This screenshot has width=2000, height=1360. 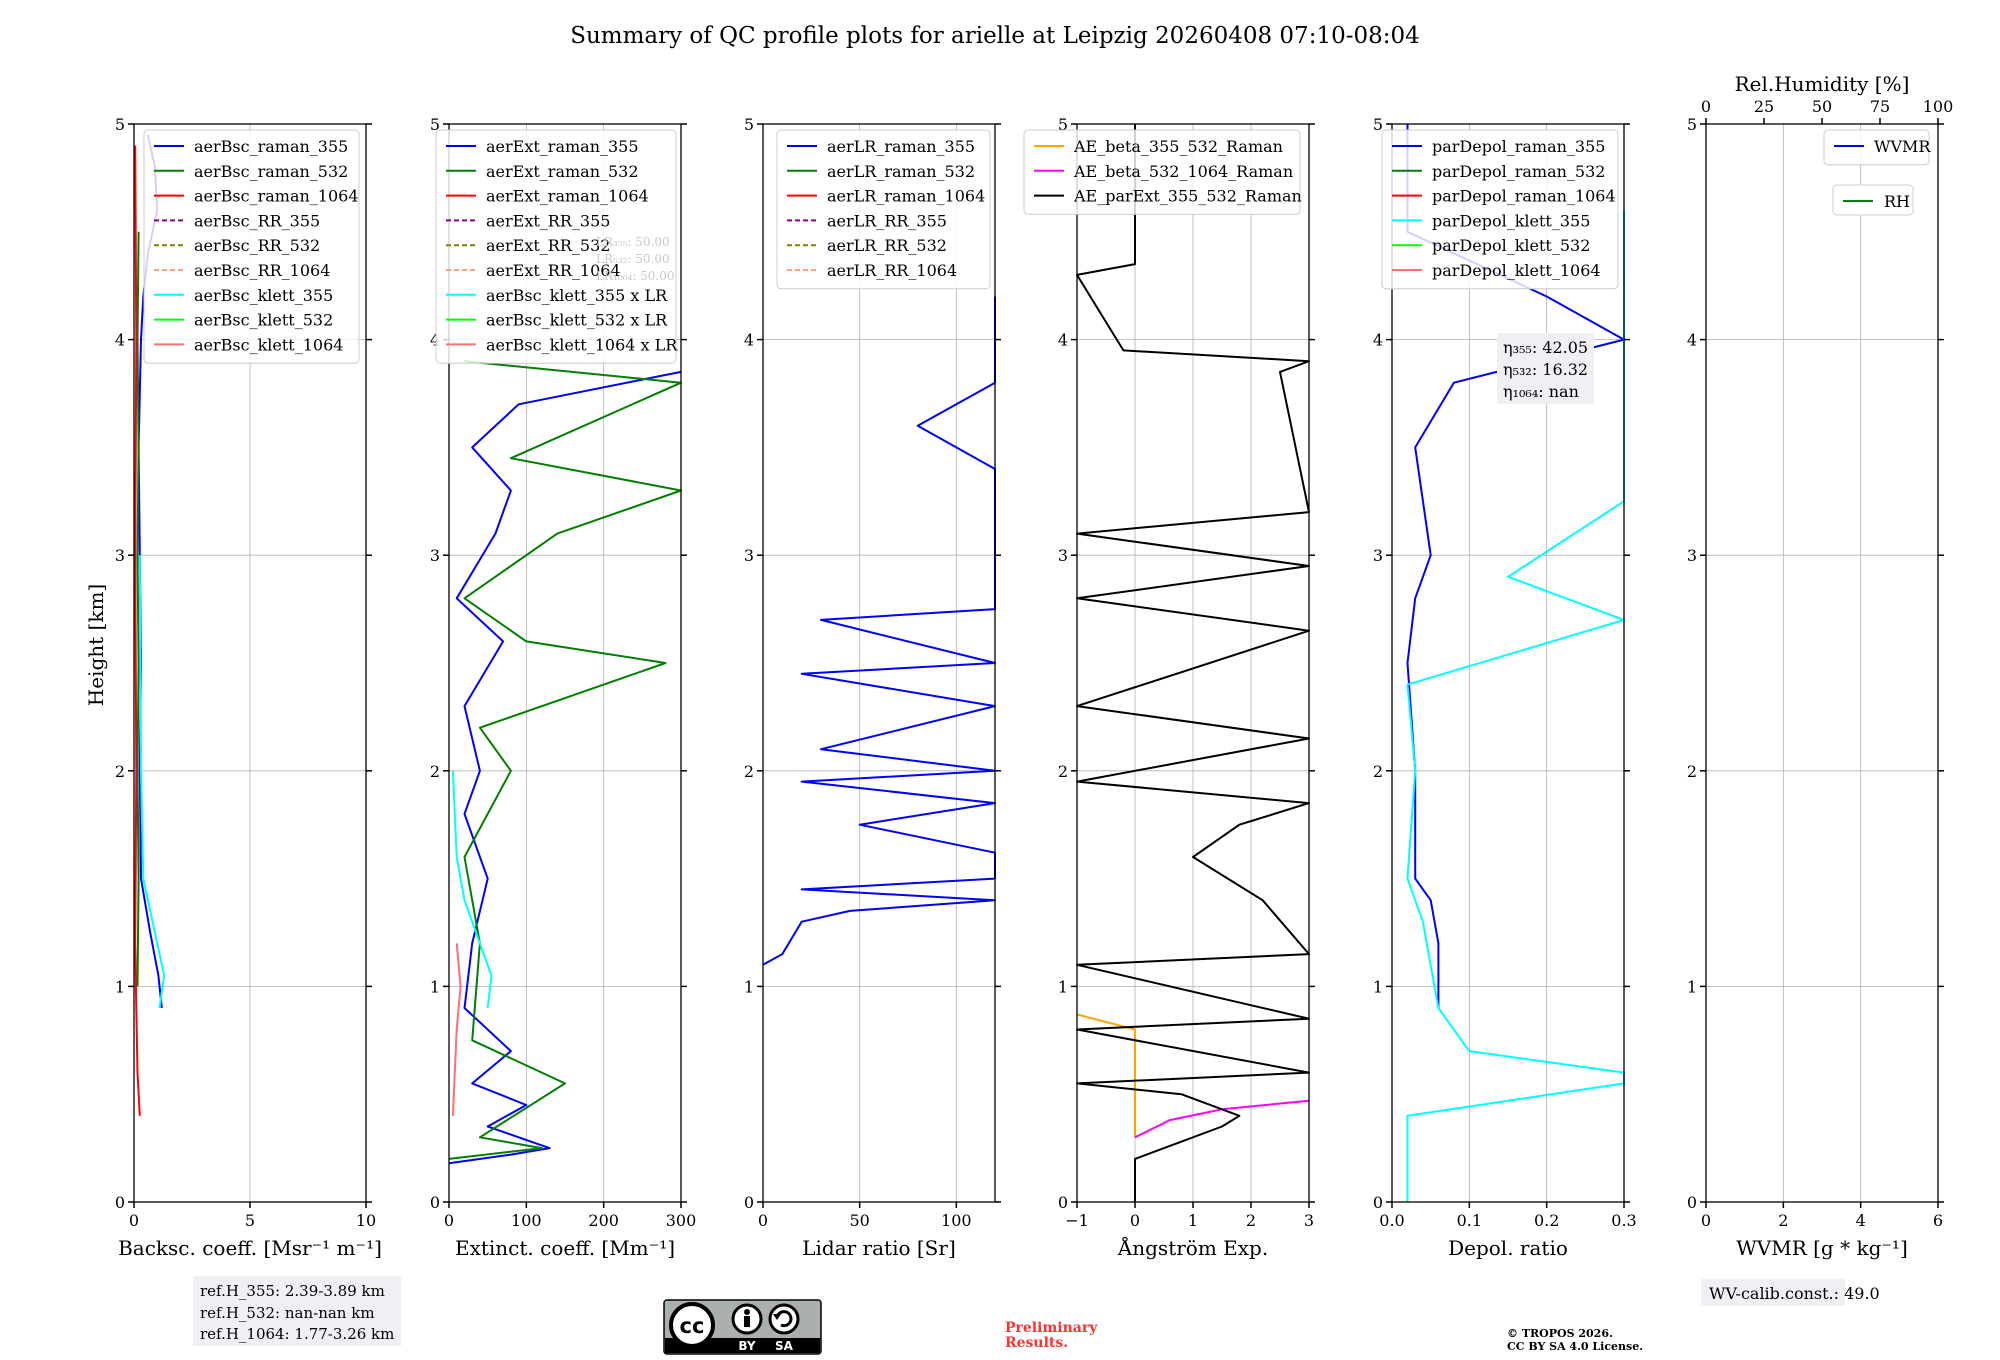 What do you see at coordinates (1902, 146) in the screenshot?
I see `legend-item: WVMR` at bounding box center [1902, 146].